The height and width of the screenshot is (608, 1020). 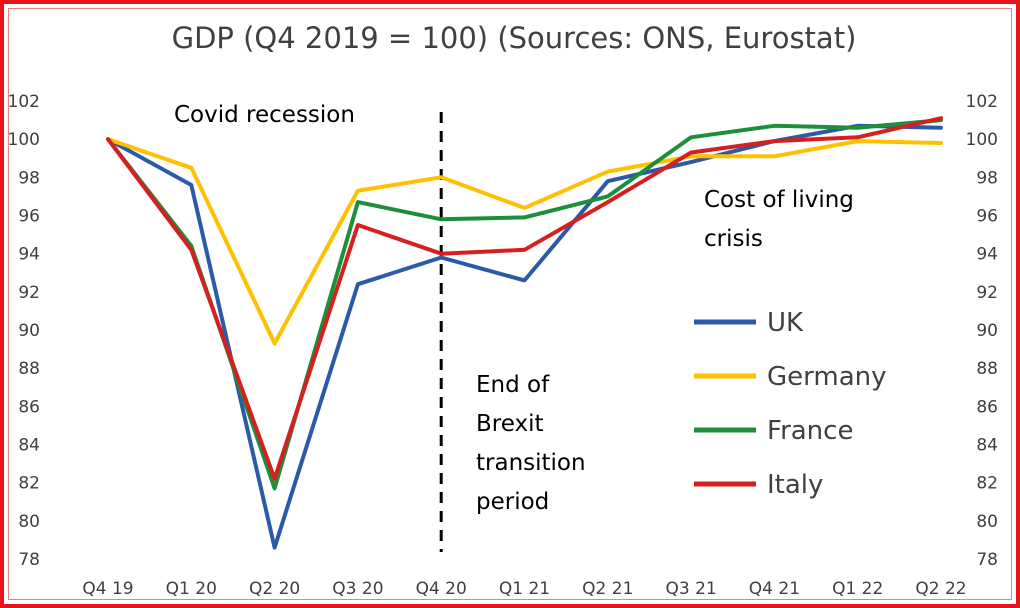 I want to click on y-tick-left: 98, so click(x=29, y=178).